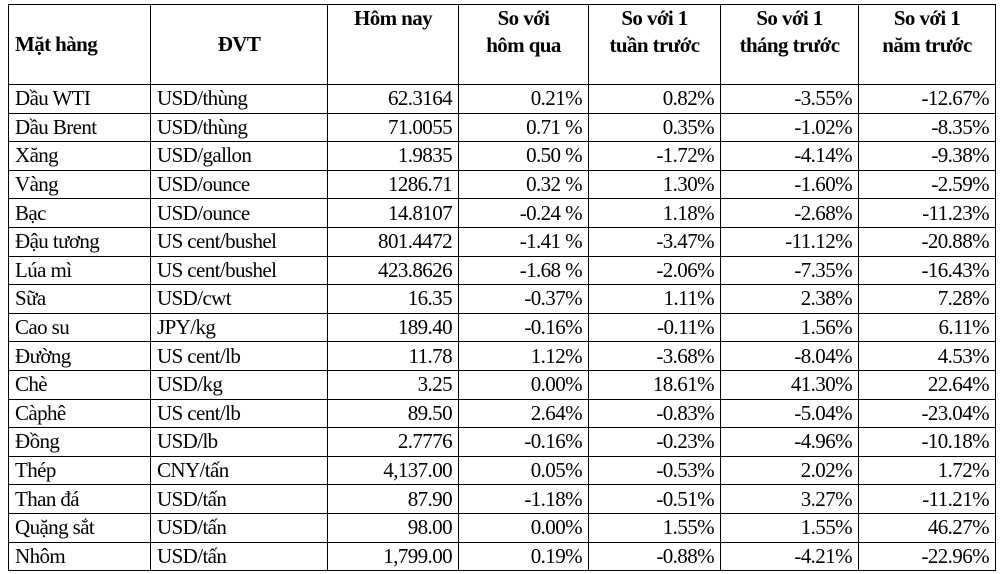  I want to click on change-month: -1.02%, so click(789, 127).